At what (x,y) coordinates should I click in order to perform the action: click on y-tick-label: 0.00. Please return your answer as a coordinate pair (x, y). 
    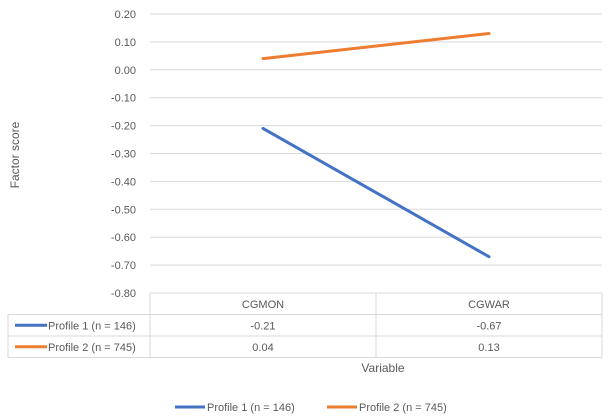
    Looking at the image, I should click on (125, 71).